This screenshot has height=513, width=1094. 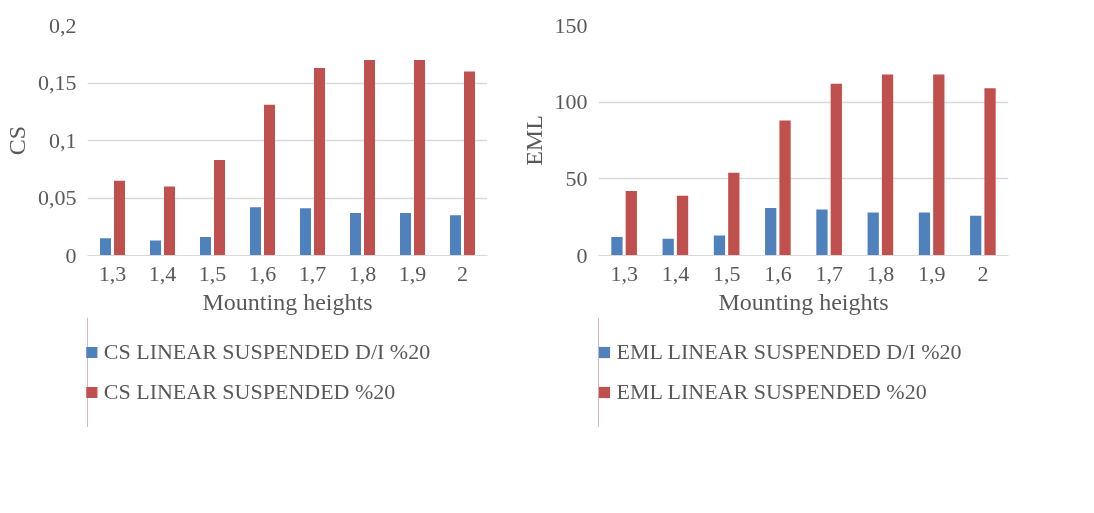 I want to click on y-tick-label: 0,1, so click(x=63, y=140).